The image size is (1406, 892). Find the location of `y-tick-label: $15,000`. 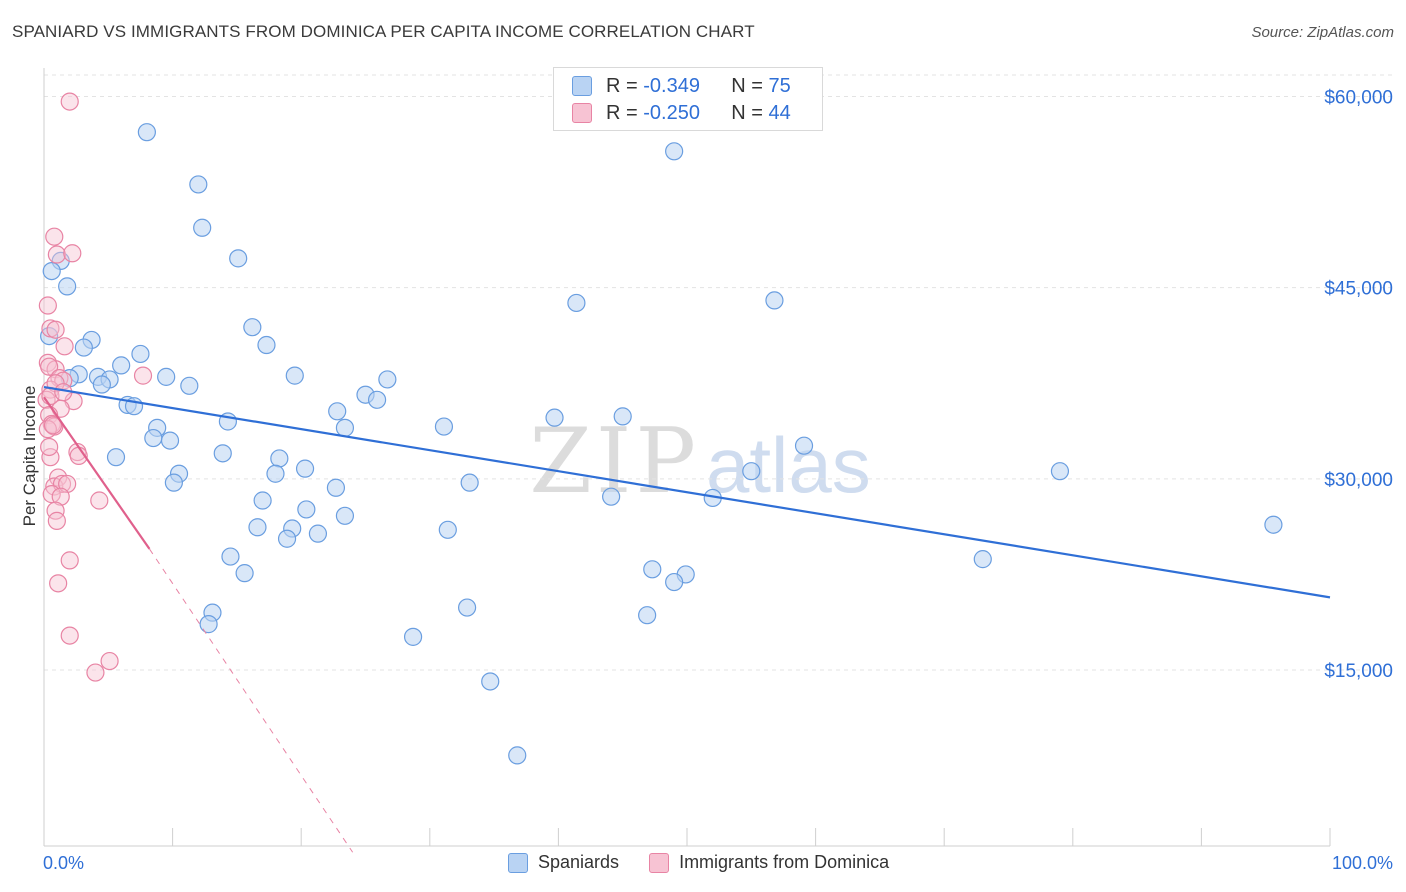

y-tick-label: $15,000 is located at coordinates (1358, 671).